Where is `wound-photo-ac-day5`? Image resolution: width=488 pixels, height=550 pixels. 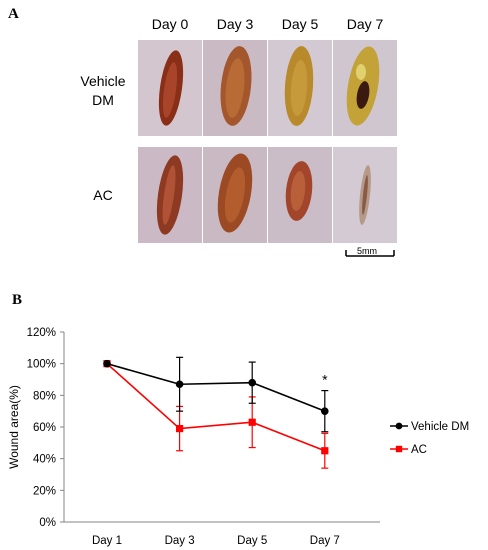 wound-photo-ac-day5 is located at coordinates (300, 195).